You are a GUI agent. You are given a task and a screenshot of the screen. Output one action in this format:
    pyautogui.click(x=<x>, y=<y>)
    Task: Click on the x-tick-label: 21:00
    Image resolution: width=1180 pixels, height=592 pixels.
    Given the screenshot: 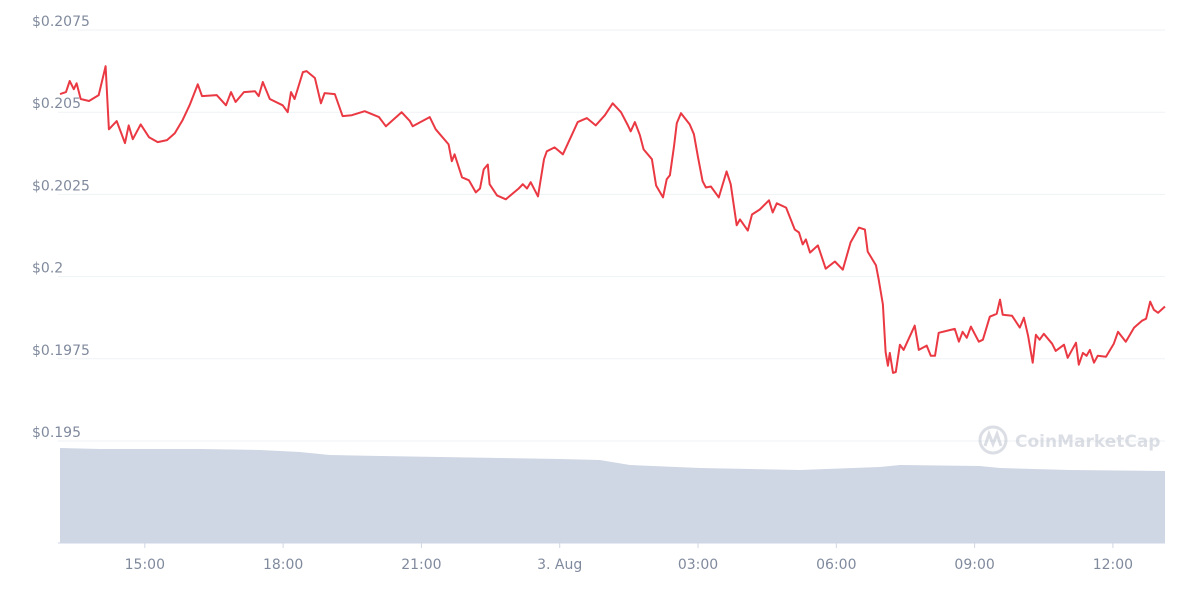 What is the action you would take?
    pyautogui.click(x=421, y=565)
    